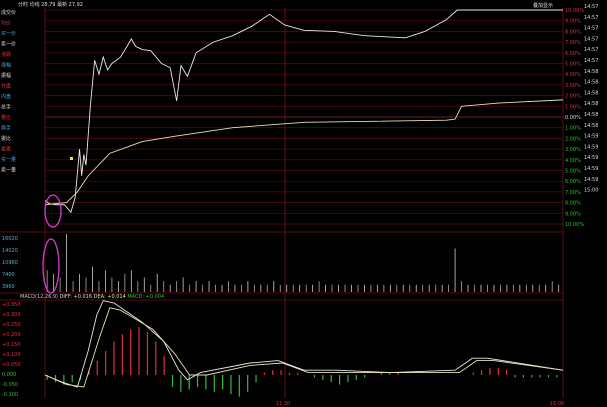 The image size is (607, 407). Describe the element at coordinates (6, 96) in the screenshot. I see `quote-label: 内盘` at that location.